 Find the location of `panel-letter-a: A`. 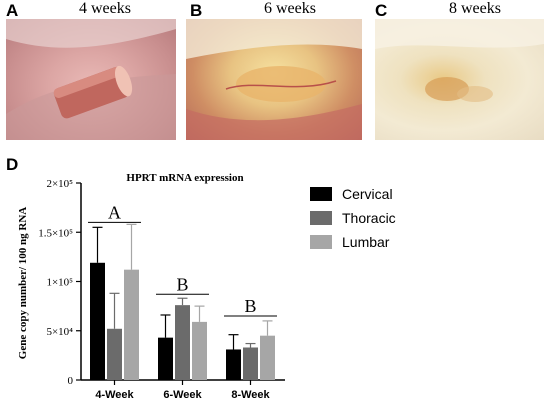

panel-letter-a: A is located at coordinates (12, 10).